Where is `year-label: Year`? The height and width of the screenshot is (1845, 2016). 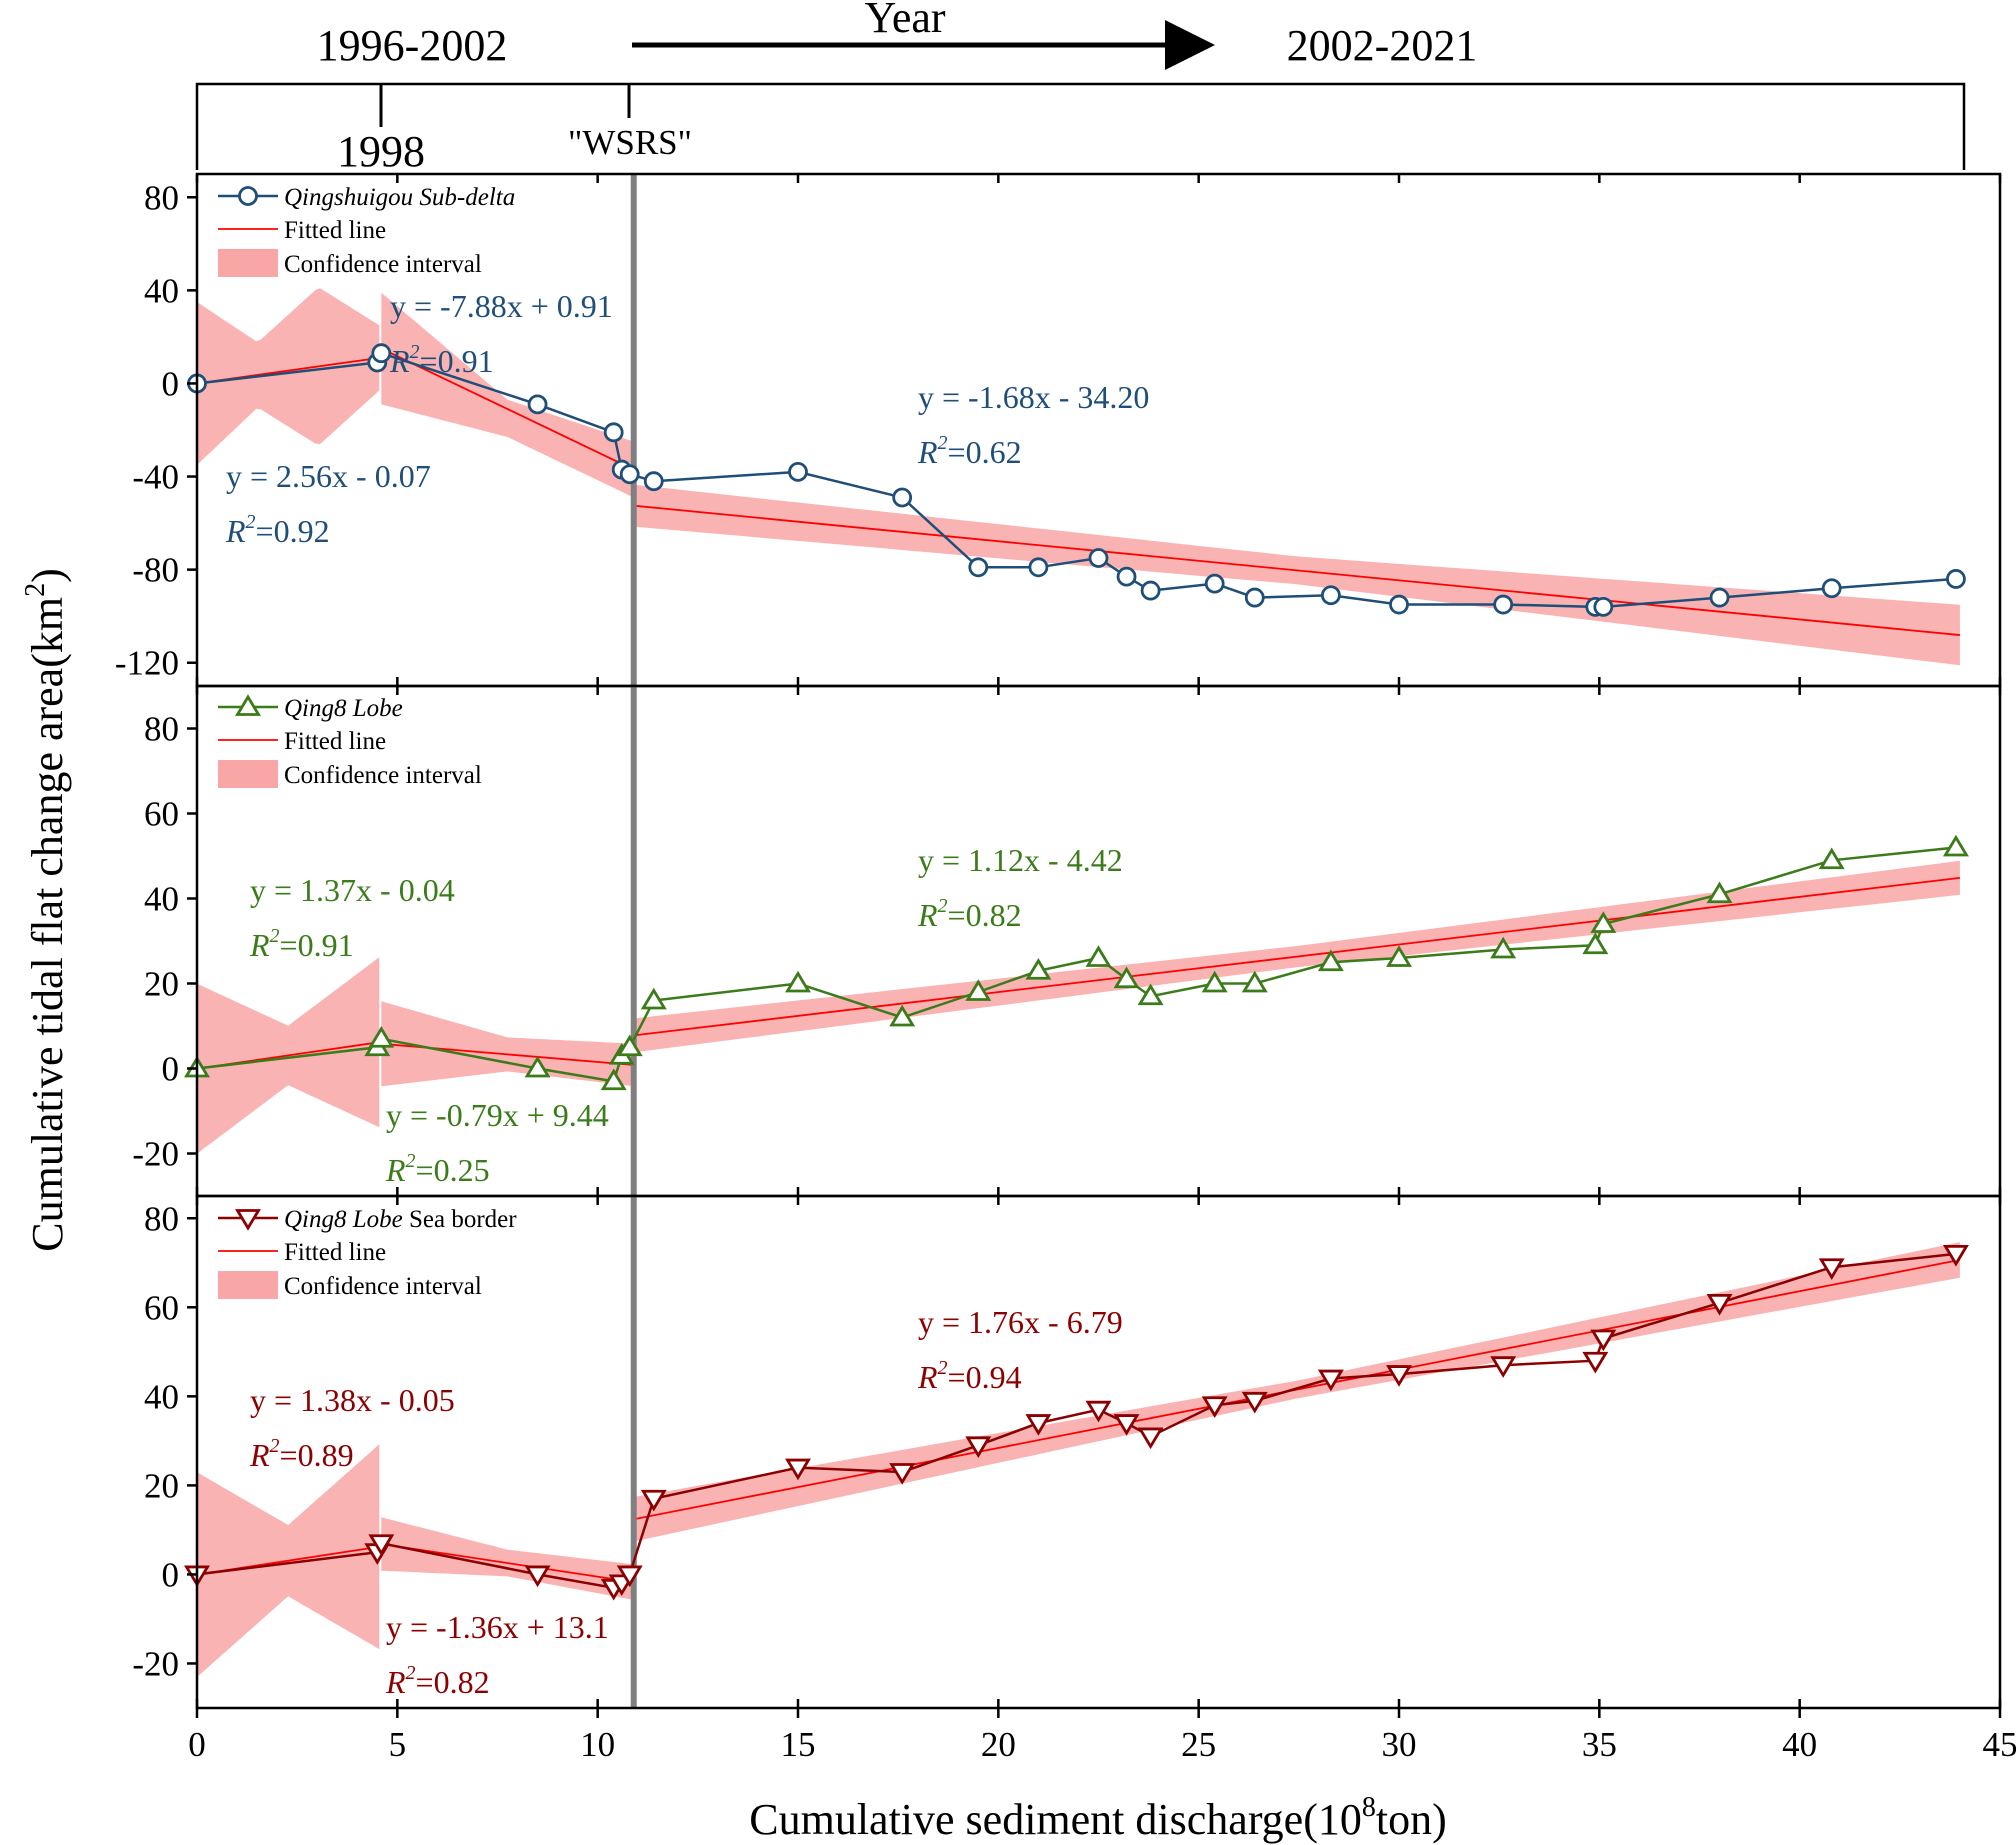
year-label: Year is located at coordinates (904, 21).